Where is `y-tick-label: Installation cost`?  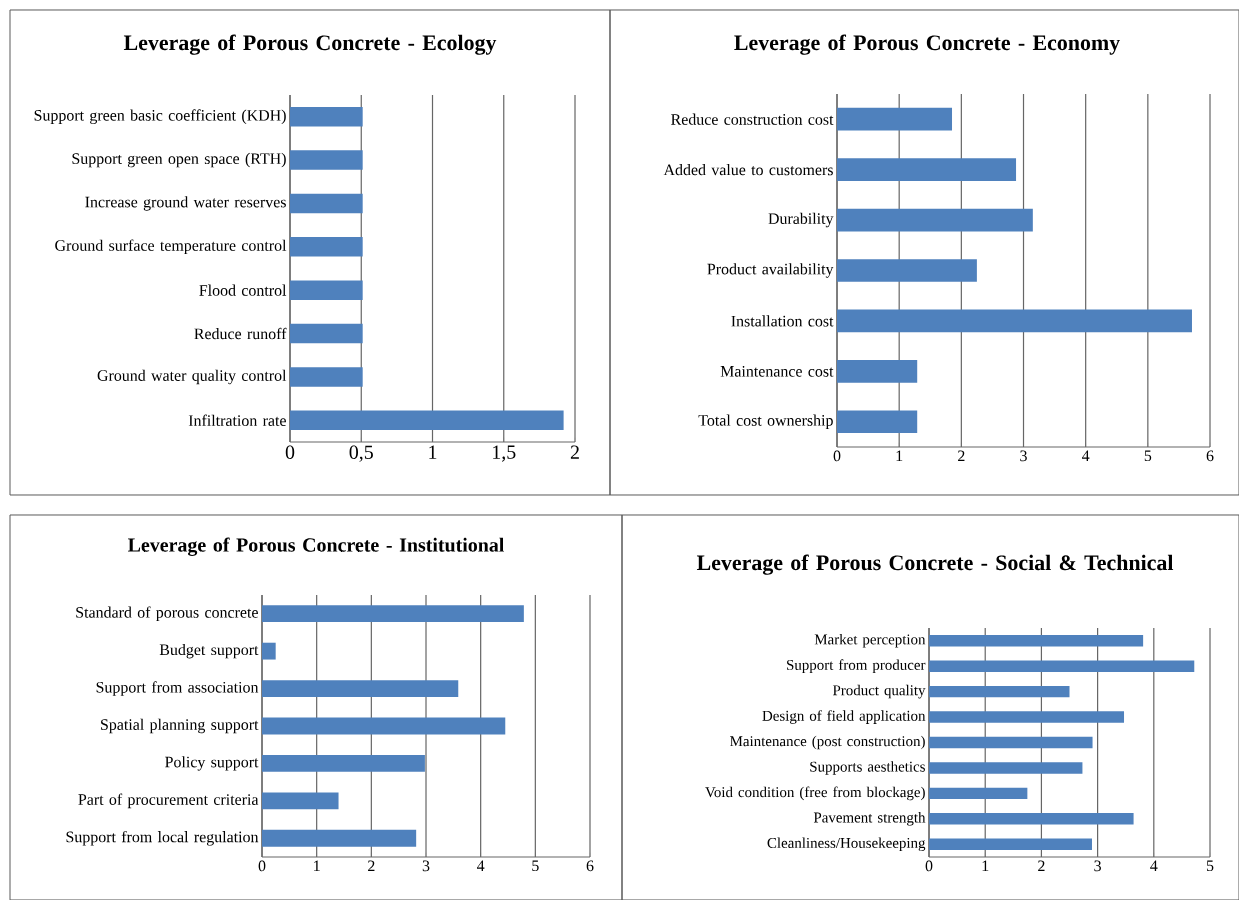
y-tick-label: Installation cost is located at coordinates (782, 321).